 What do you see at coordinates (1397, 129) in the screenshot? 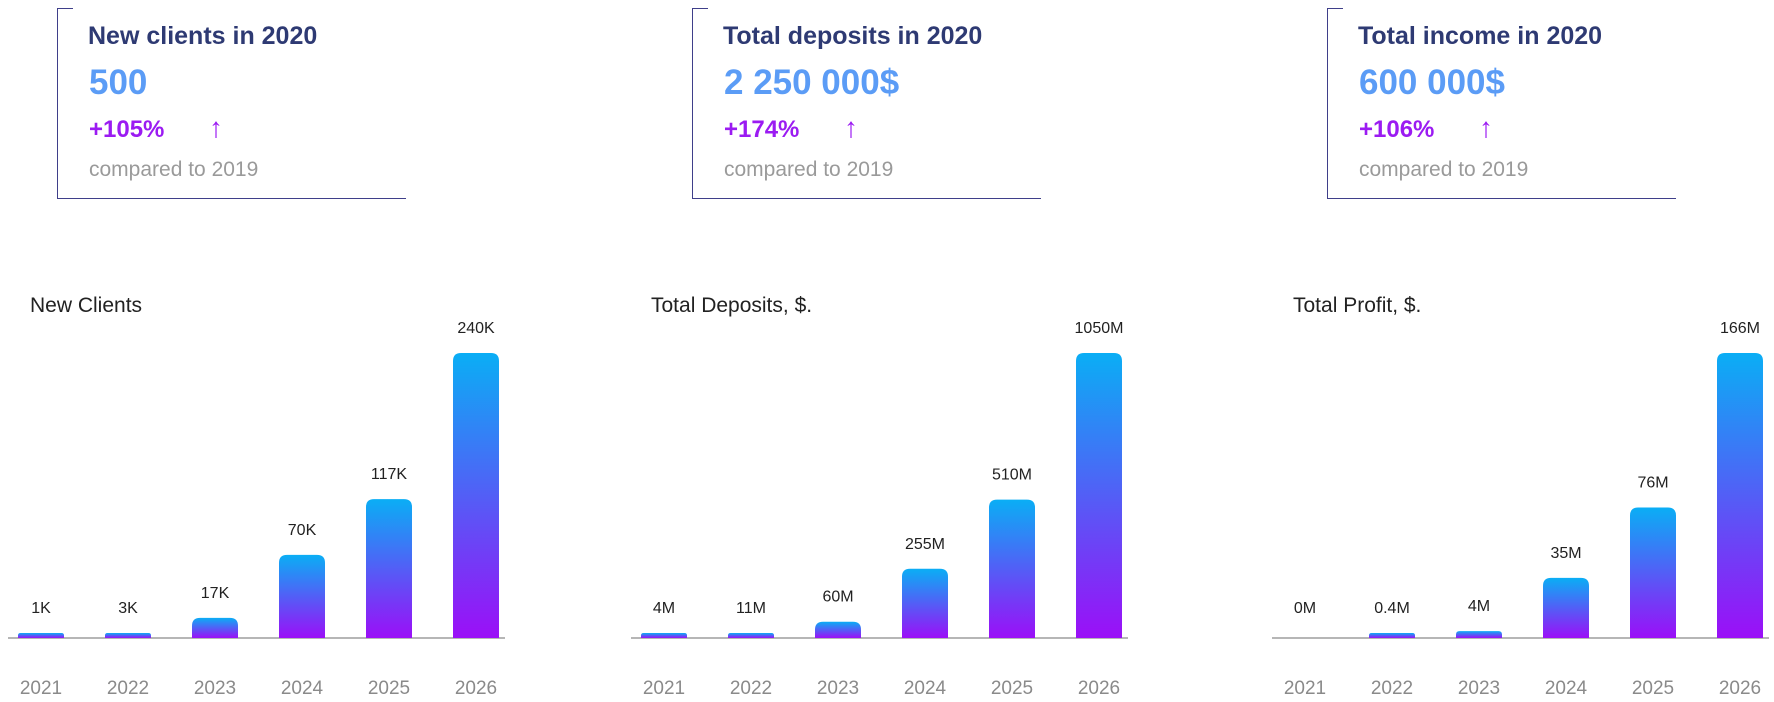
I see `stat-change: +106%` at bounding box center [1397, 129].